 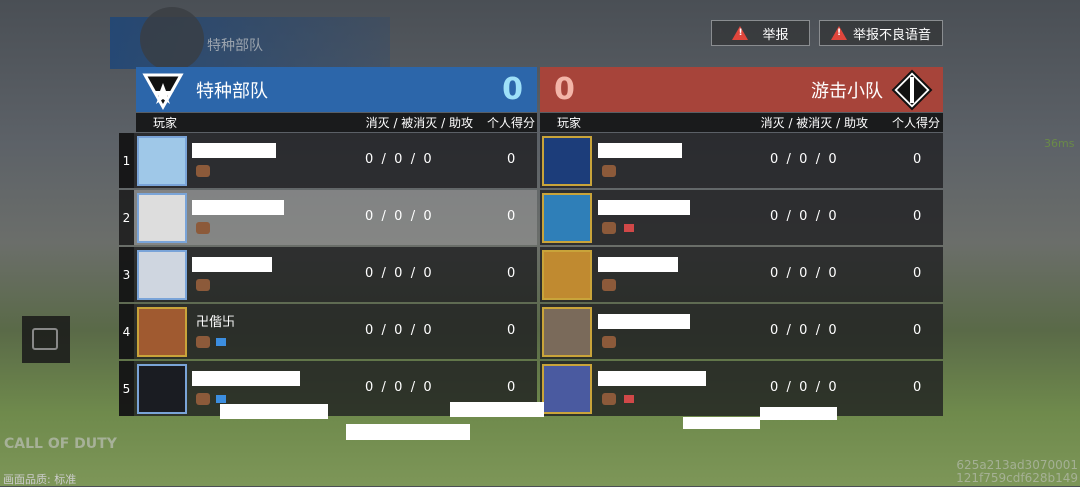 I want to click on ping-readout: 36ms, so click(x=1059, y=143).